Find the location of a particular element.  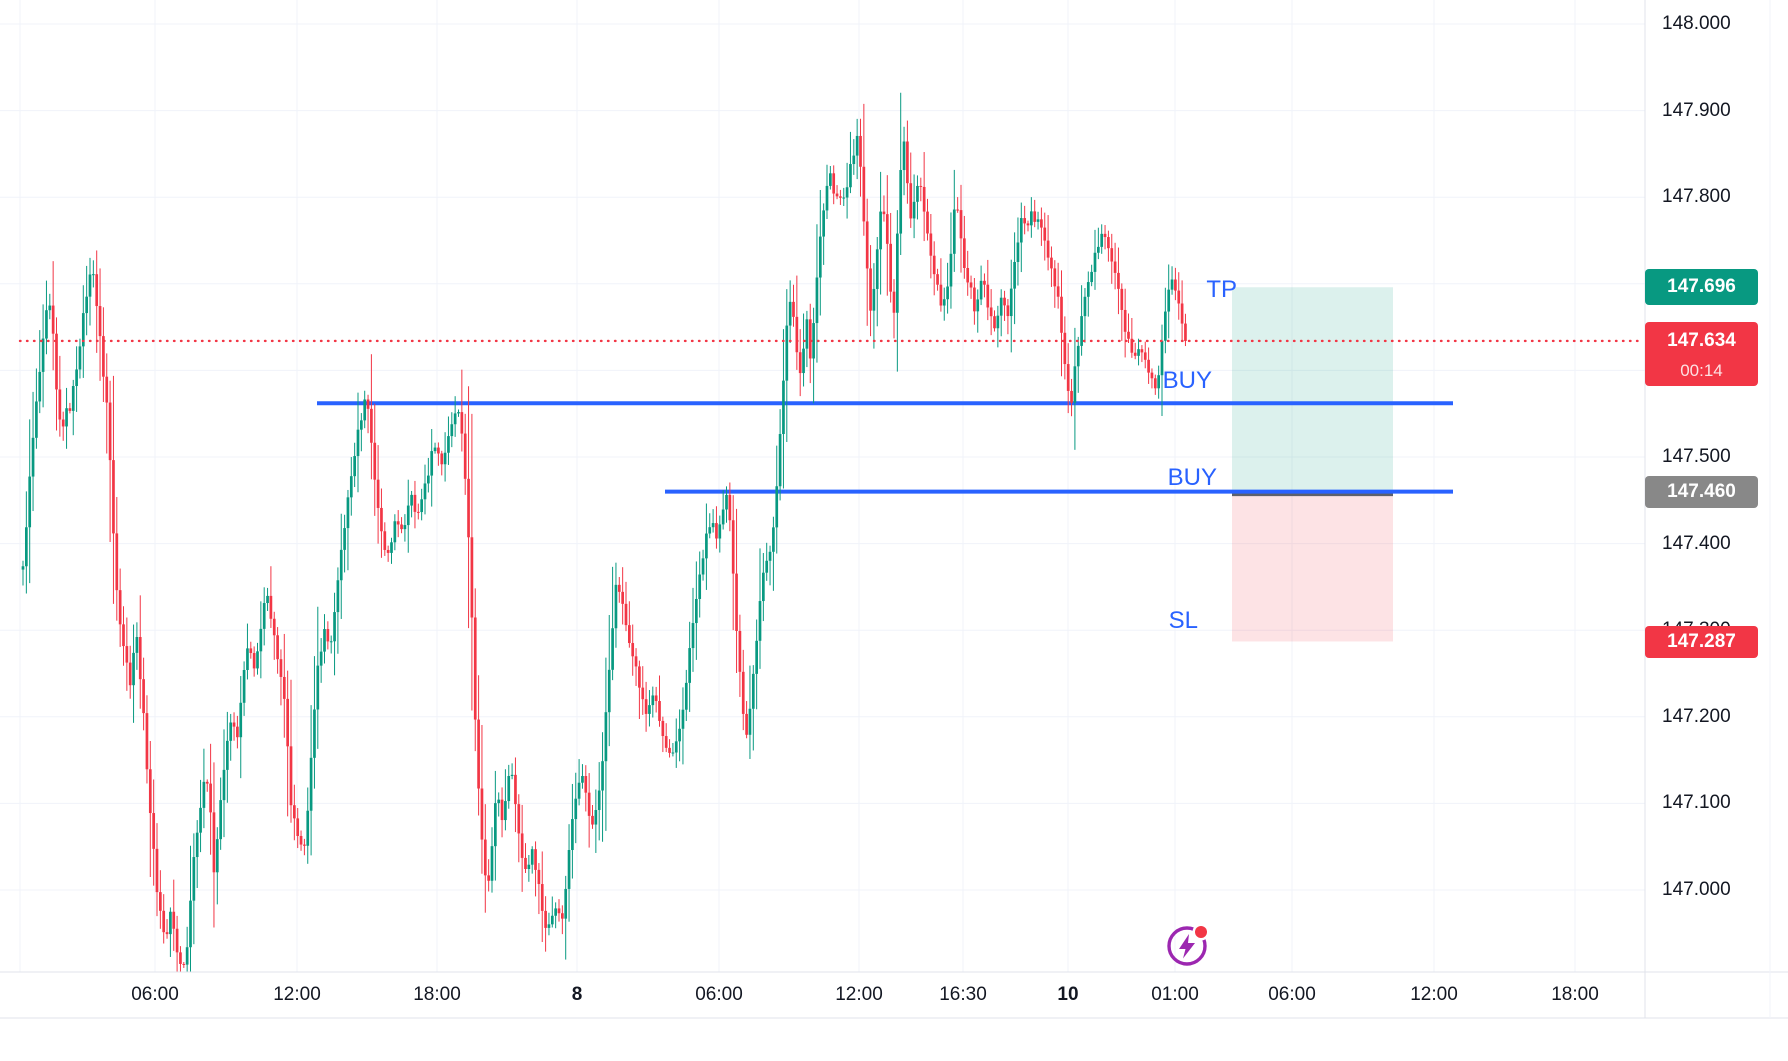

price-tick-label: 147.800 is located at coordinates (1696, 197).